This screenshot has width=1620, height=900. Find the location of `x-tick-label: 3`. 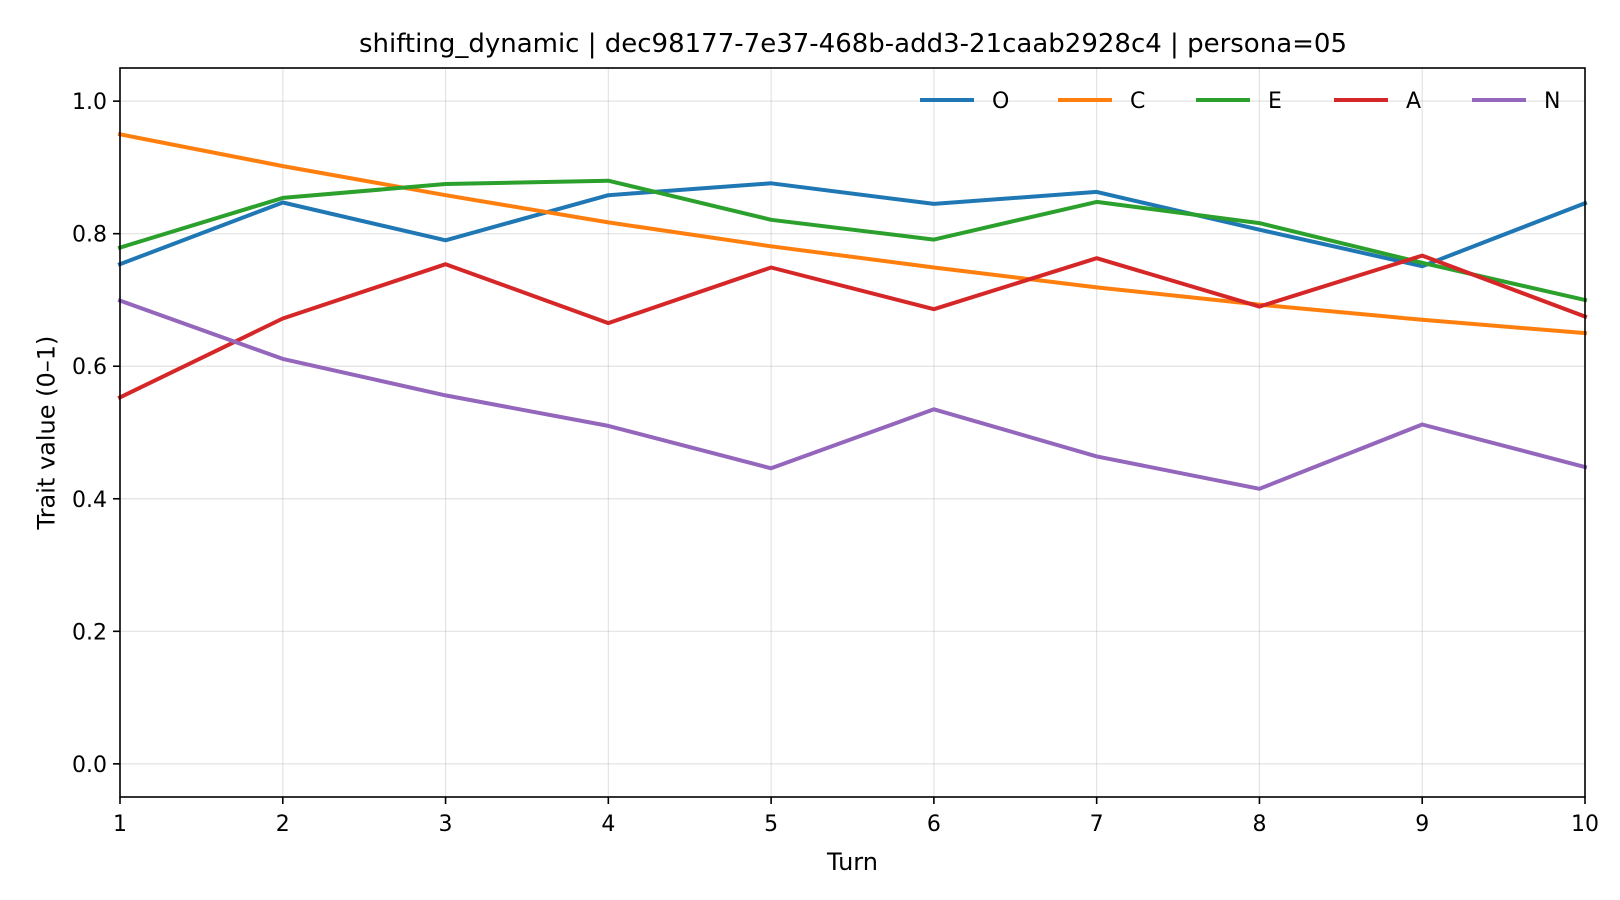

x-tick-label: 3 is located at coordinates (446, 824).